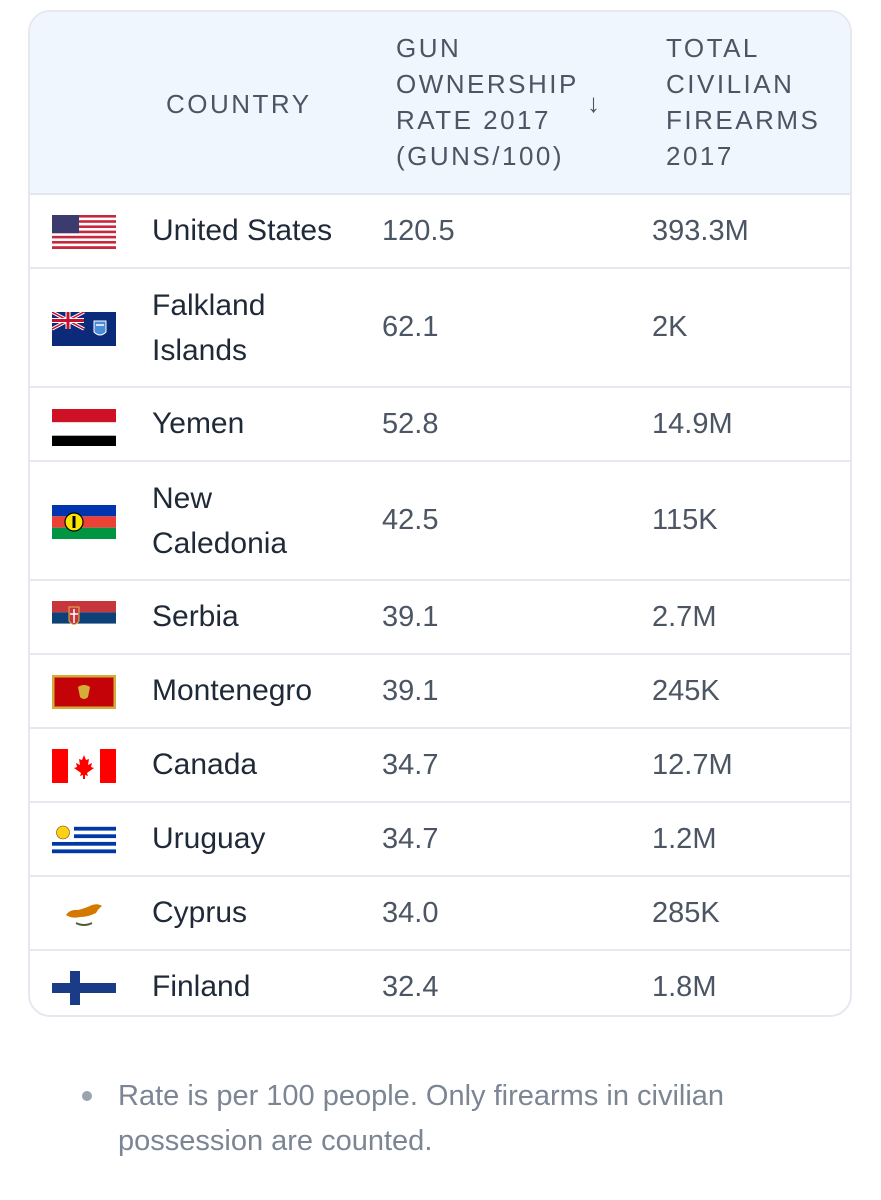  I want to click on table-row: Montenegro 39.1 245K, so click(440, 692).